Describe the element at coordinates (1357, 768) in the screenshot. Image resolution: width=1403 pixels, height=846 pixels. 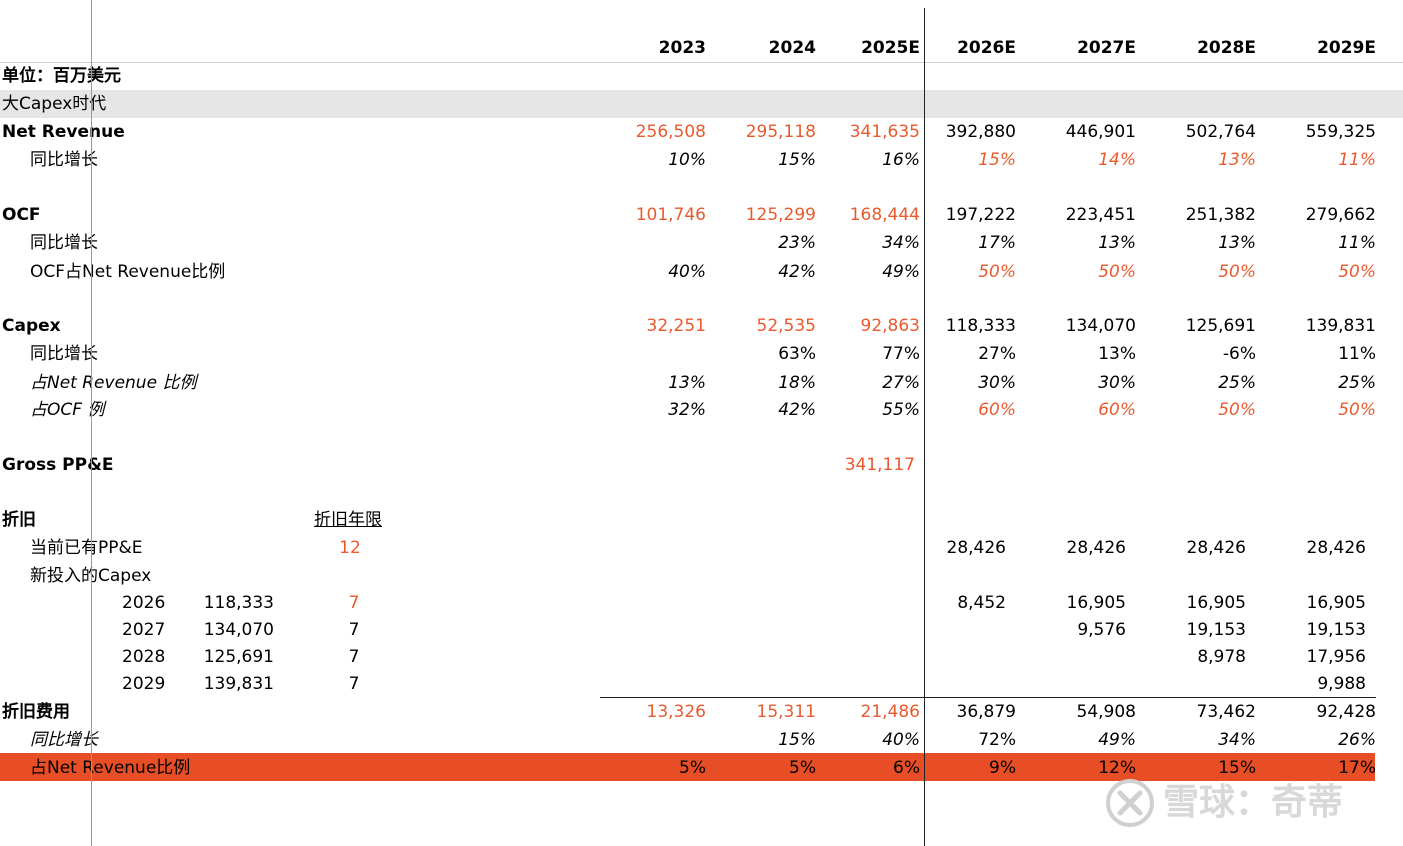
I see `depreciation-rev_ratio-cell: 17%` at that location.